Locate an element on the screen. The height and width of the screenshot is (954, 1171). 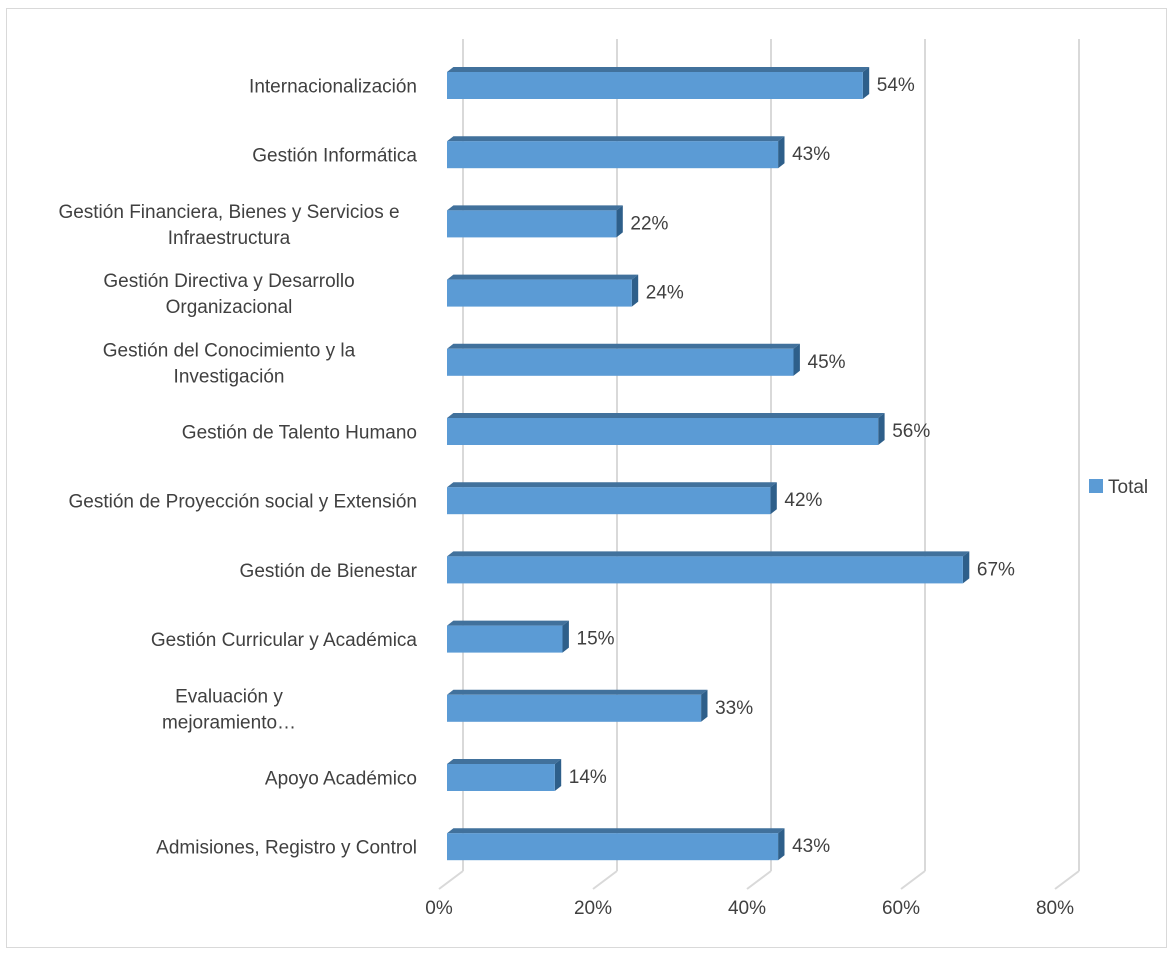
data-label: 15% is located at coordinates (596, 639).